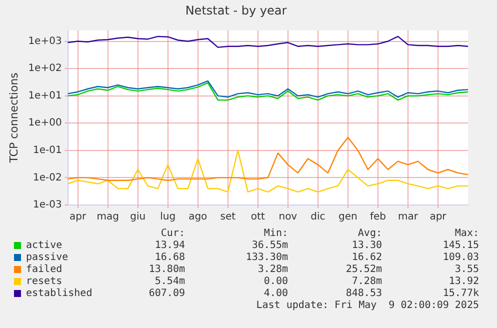 Image resolution: width=497 pixels, height=328 pixels. I want to click on text: 4.00, so click(276, 293).